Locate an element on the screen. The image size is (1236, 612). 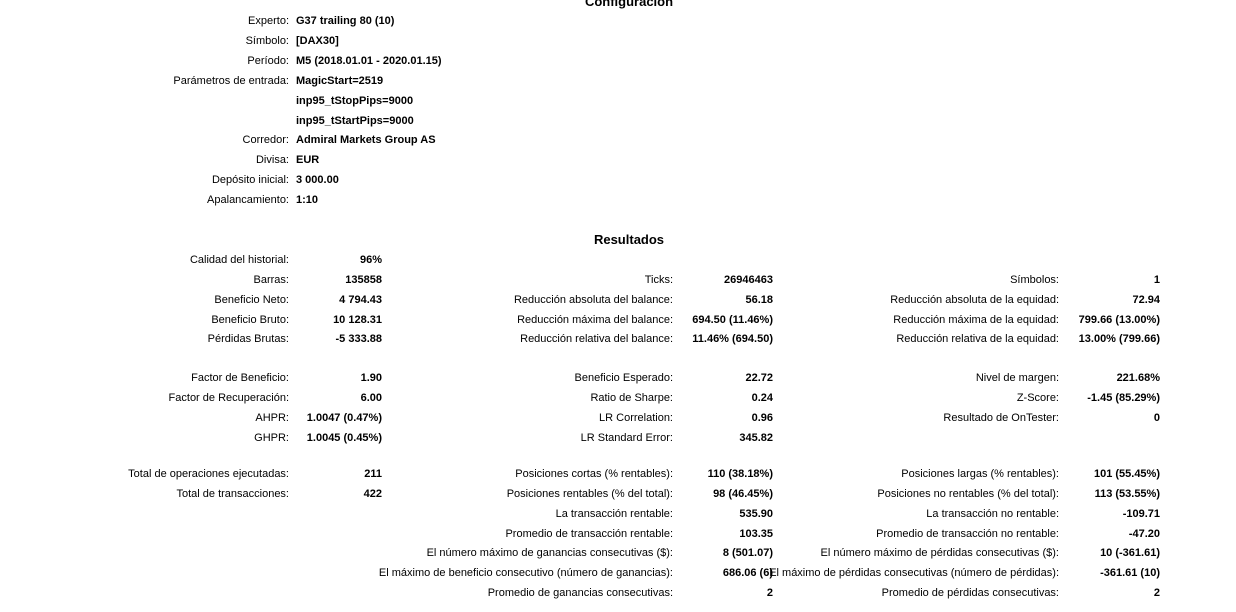
config-value: 3 000.00 is located at coordinates (317, 180).